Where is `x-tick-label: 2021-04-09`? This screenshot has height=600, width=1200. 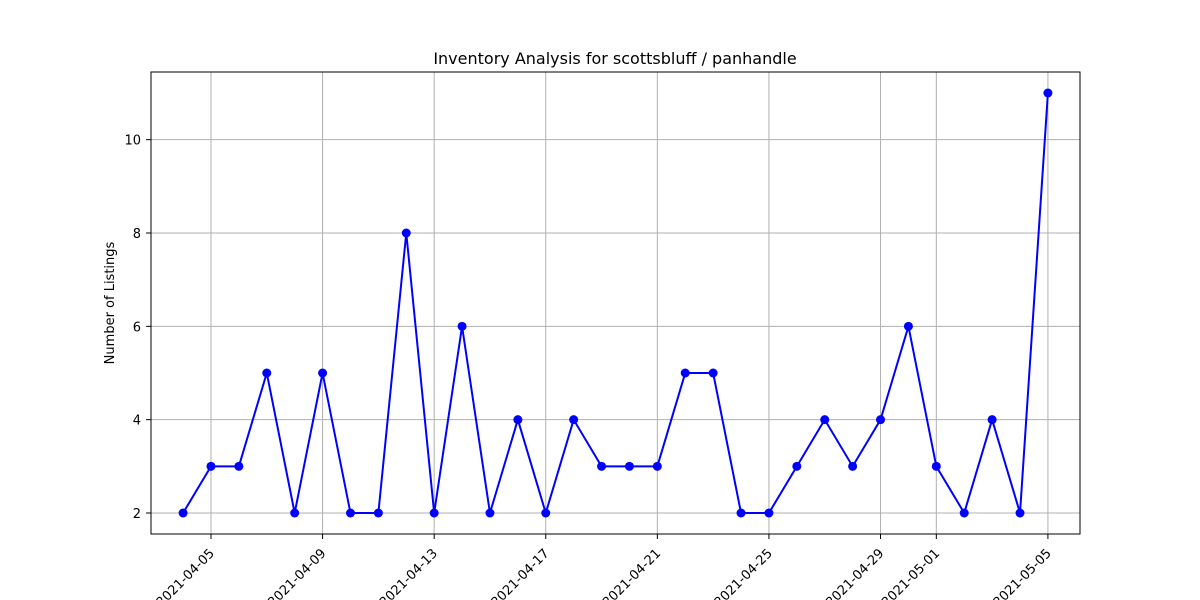
x-tick-label: 2021-04-09 is located at coordinates (297, 573).